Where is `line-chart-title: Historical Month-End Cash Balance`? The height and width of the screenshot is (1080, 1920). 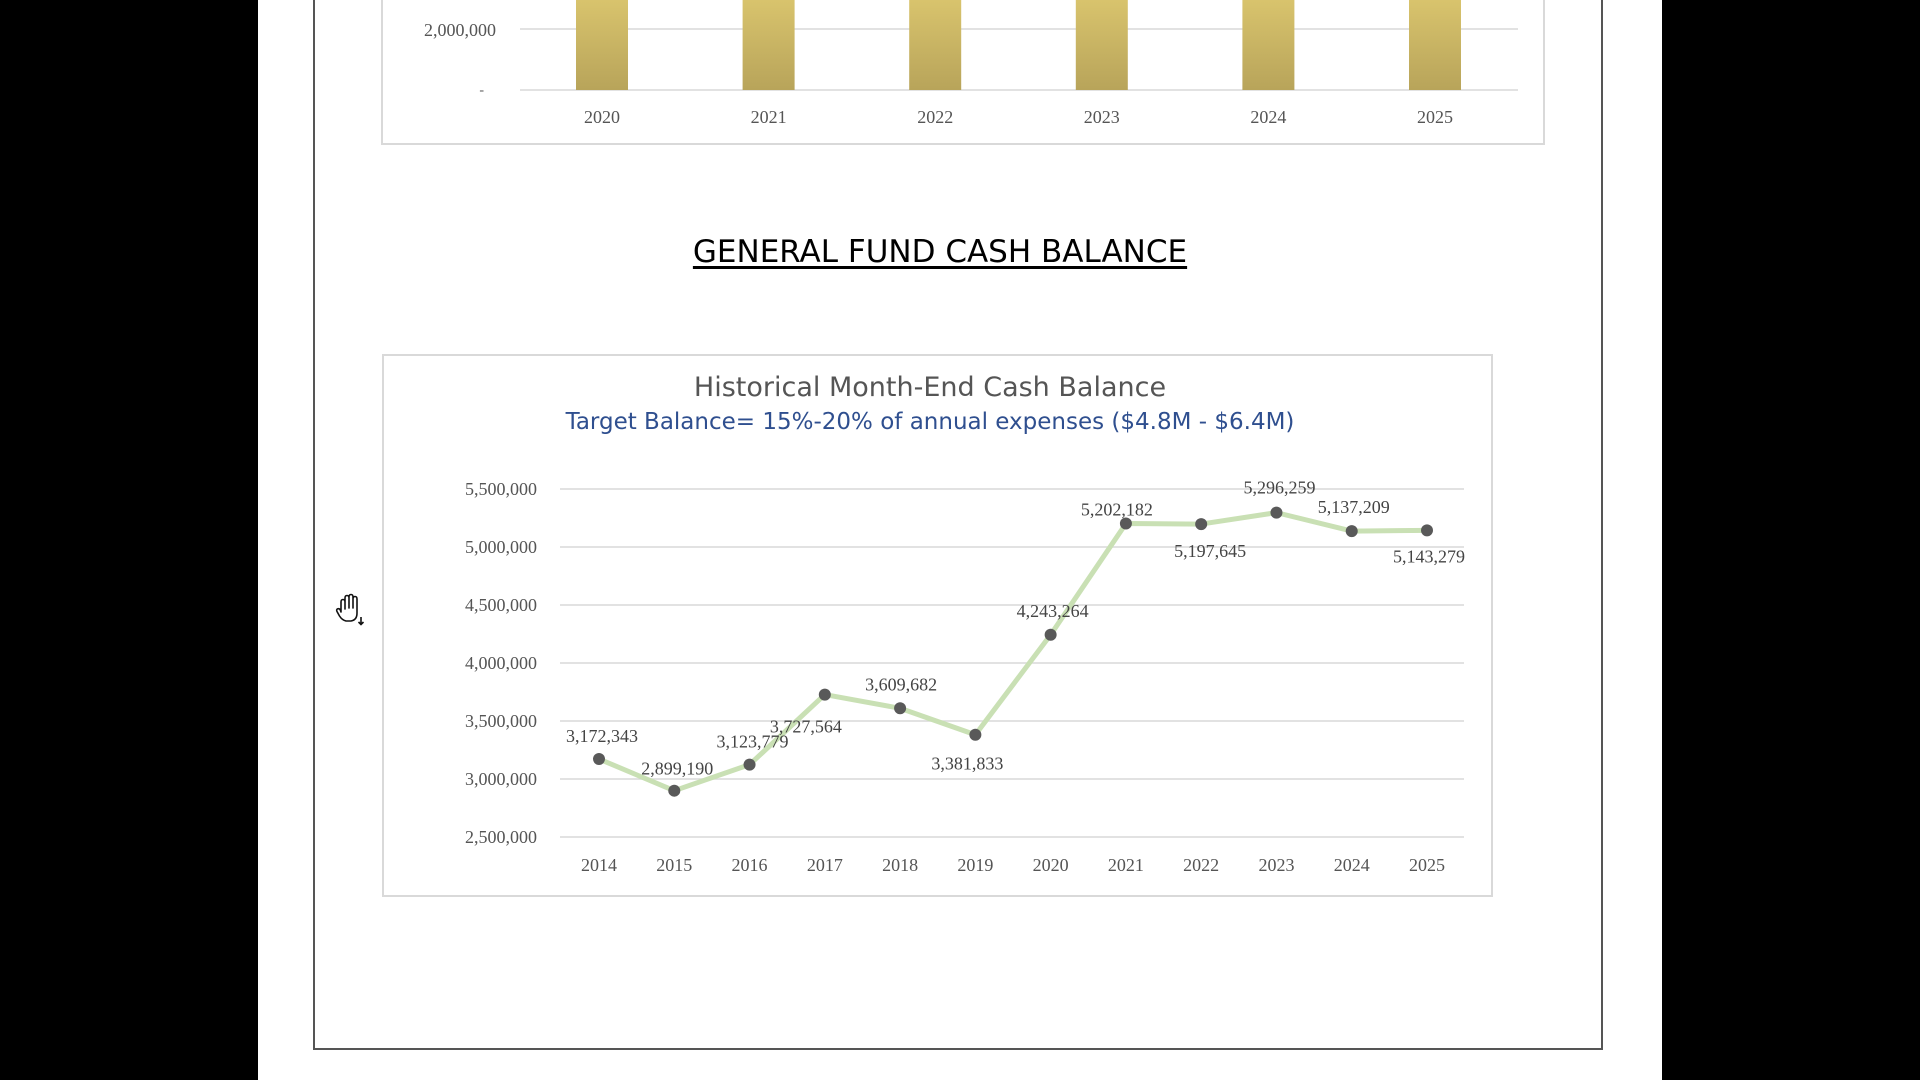
line-chart-title: Historical Month-End Cash Balance is located at coordinates (930, 387).